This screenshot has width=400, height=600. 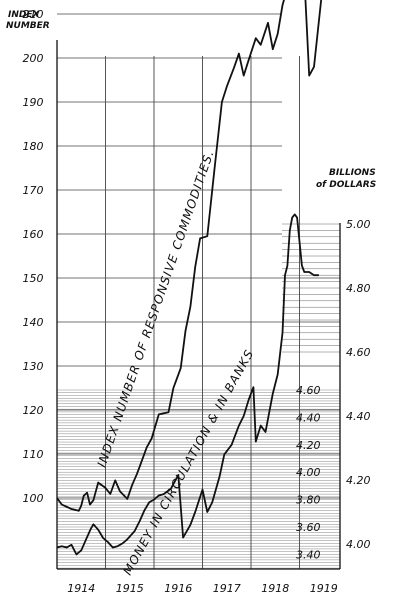 What do you see at coordinates (178, 588) in the screenshot?
I see `year-label: 1916` at bounding box center [178, 588].